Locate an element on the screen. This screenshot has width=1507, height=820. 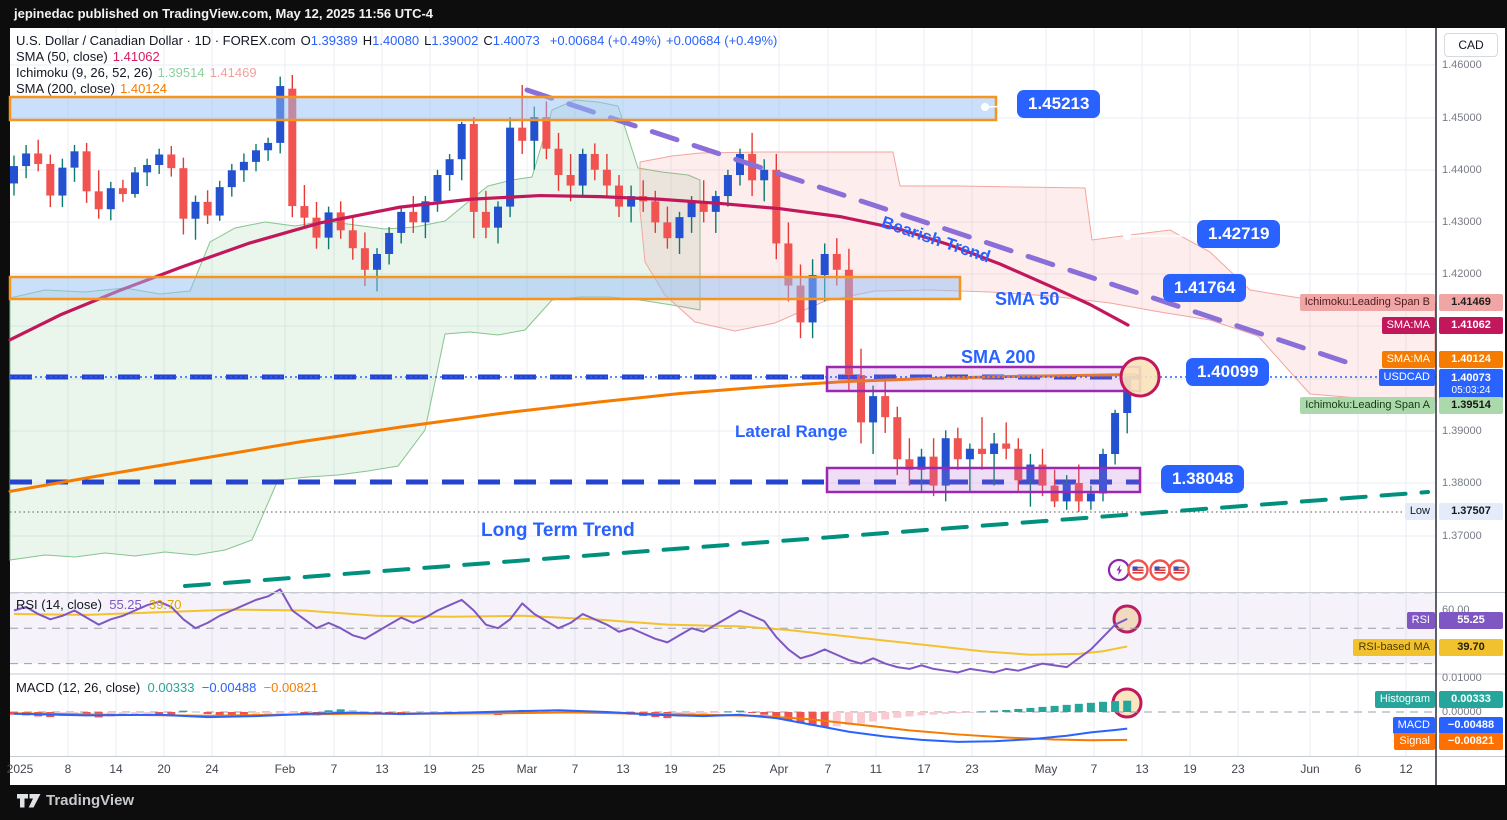
sma50-line is located at coordinates (569, 267).